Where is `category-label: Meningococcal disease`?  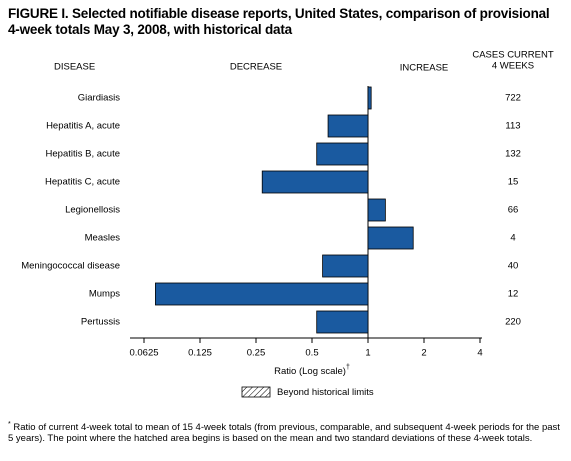 category-label: Meningococcal disease is located at coordinates (70, 266).